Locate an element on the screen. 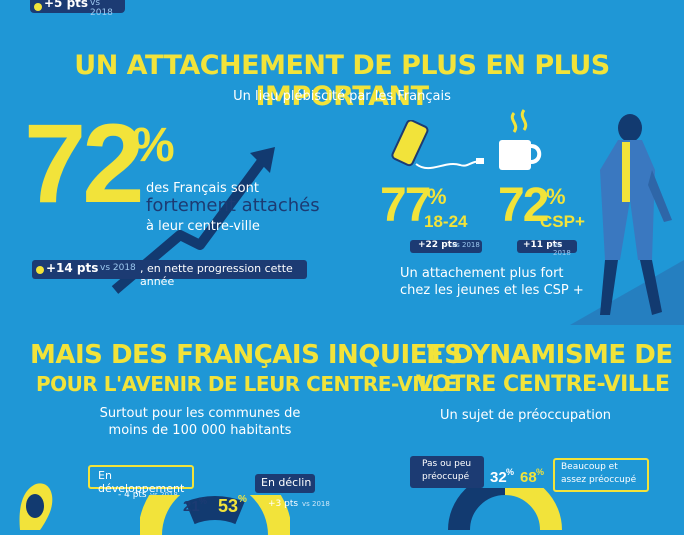 The width and height of the screenshot is (684, 535). section1-subtitle: Un lieu plébiscité par les Français is located at coordinates (342, 96).